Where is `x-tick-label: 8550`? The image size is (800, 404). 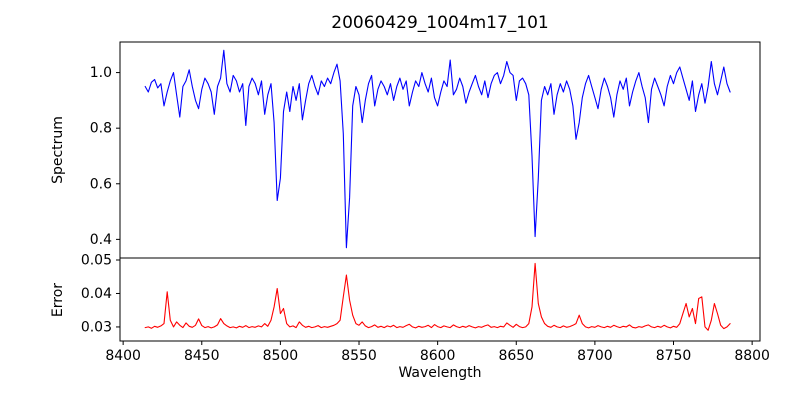
x-tick-label: 8550 is located at coordinates (359, 356).